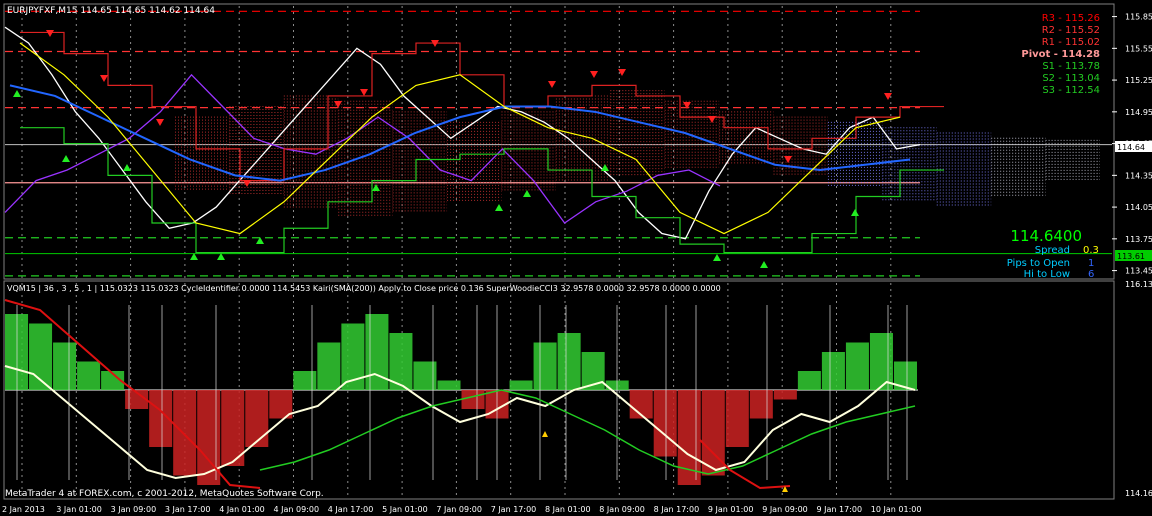 This screenshot has width=1152, height=516. I want to click on x-tick-label: 9 Jan 01:00, so click(731, 509).